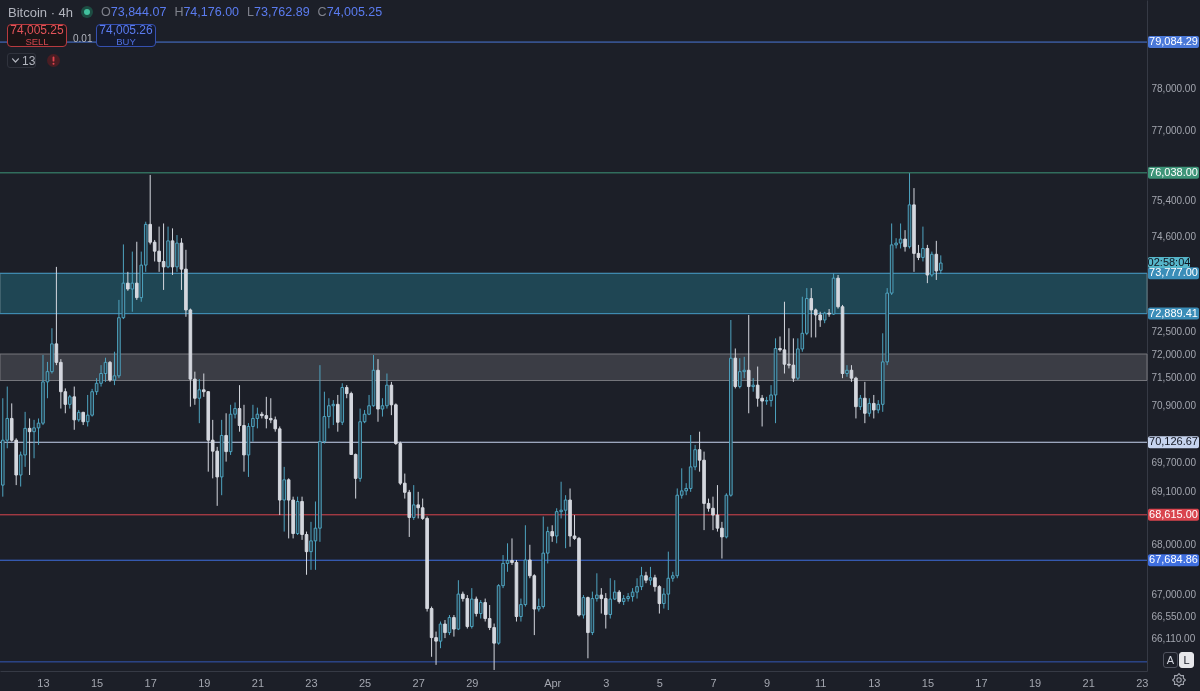 The height and width of the screenshot is (691, 1200). Describe the element at coordinates (1169, 261) in the screenshot. I see `text: 02:58:04` at that location.